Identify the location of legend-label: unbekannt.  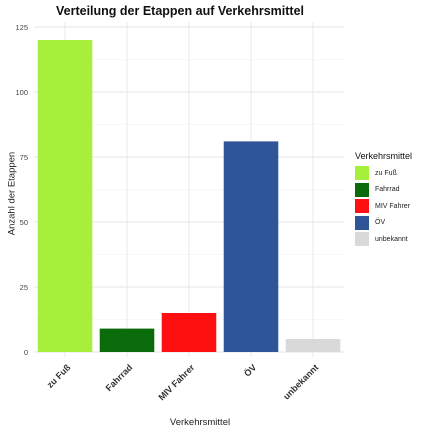
(391, 239).